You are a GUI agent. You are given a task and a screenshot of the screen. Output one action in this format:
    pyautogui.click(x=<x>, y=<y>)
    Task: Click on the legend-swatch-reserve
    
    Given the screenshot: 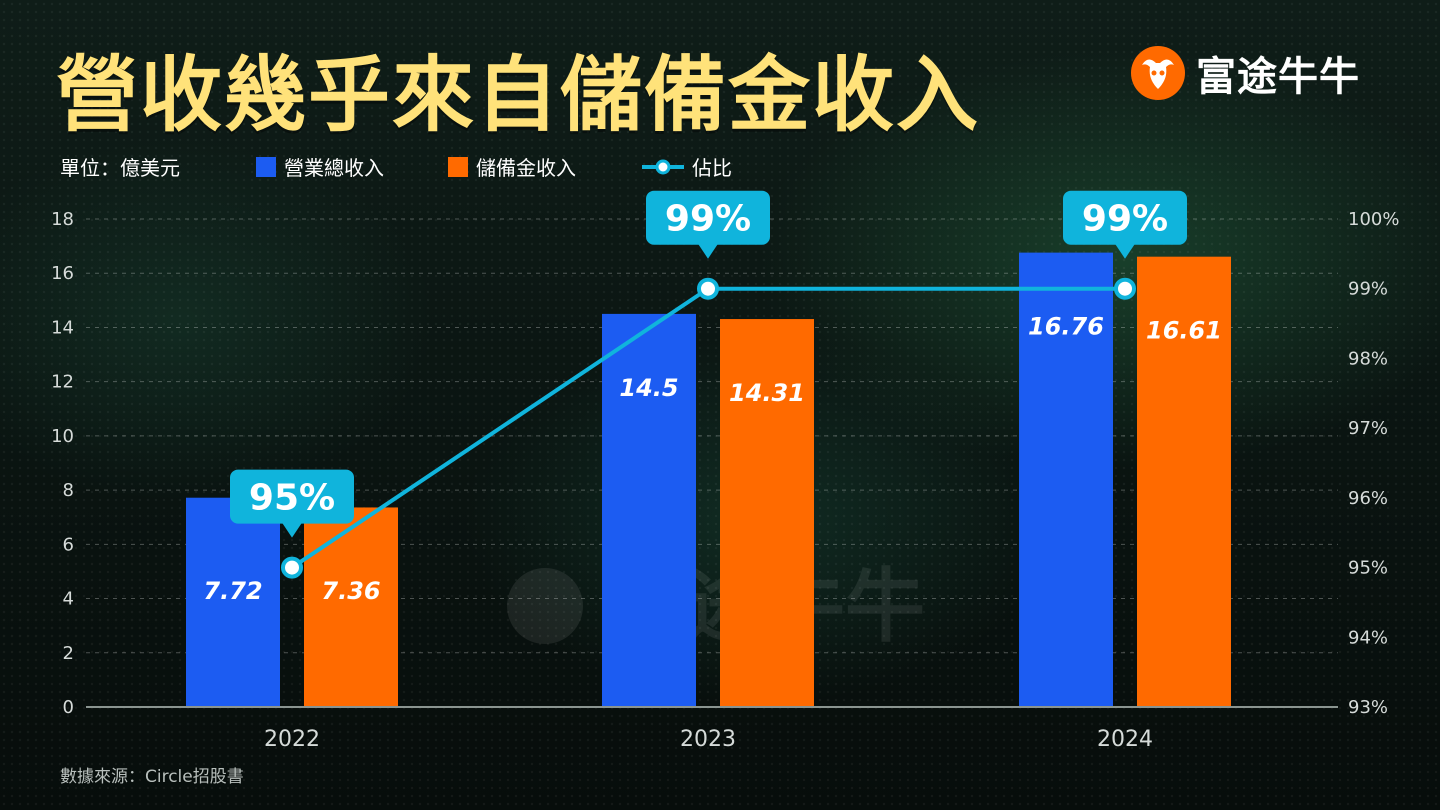 What is the action you would take?
    pyautogui.click(x=458, y=166)
    